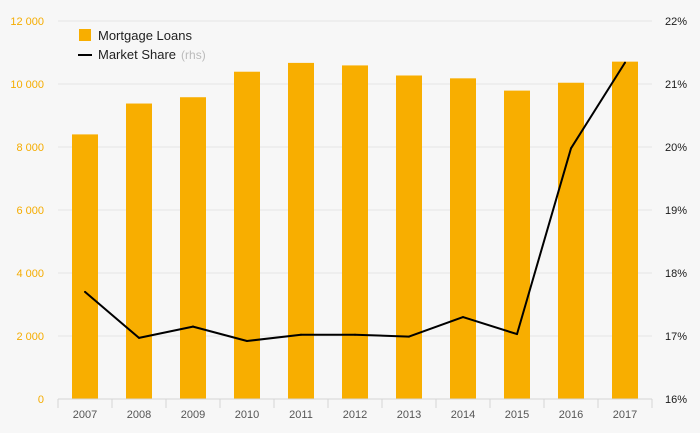  I want to click on x-tick-label: 2008, so click(139, 415).